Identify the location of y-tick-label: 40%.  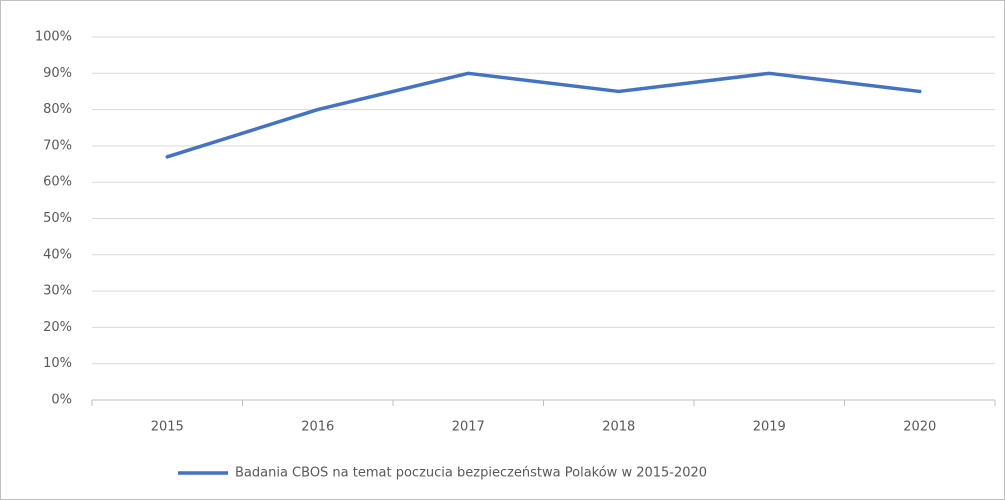
(57, 254).